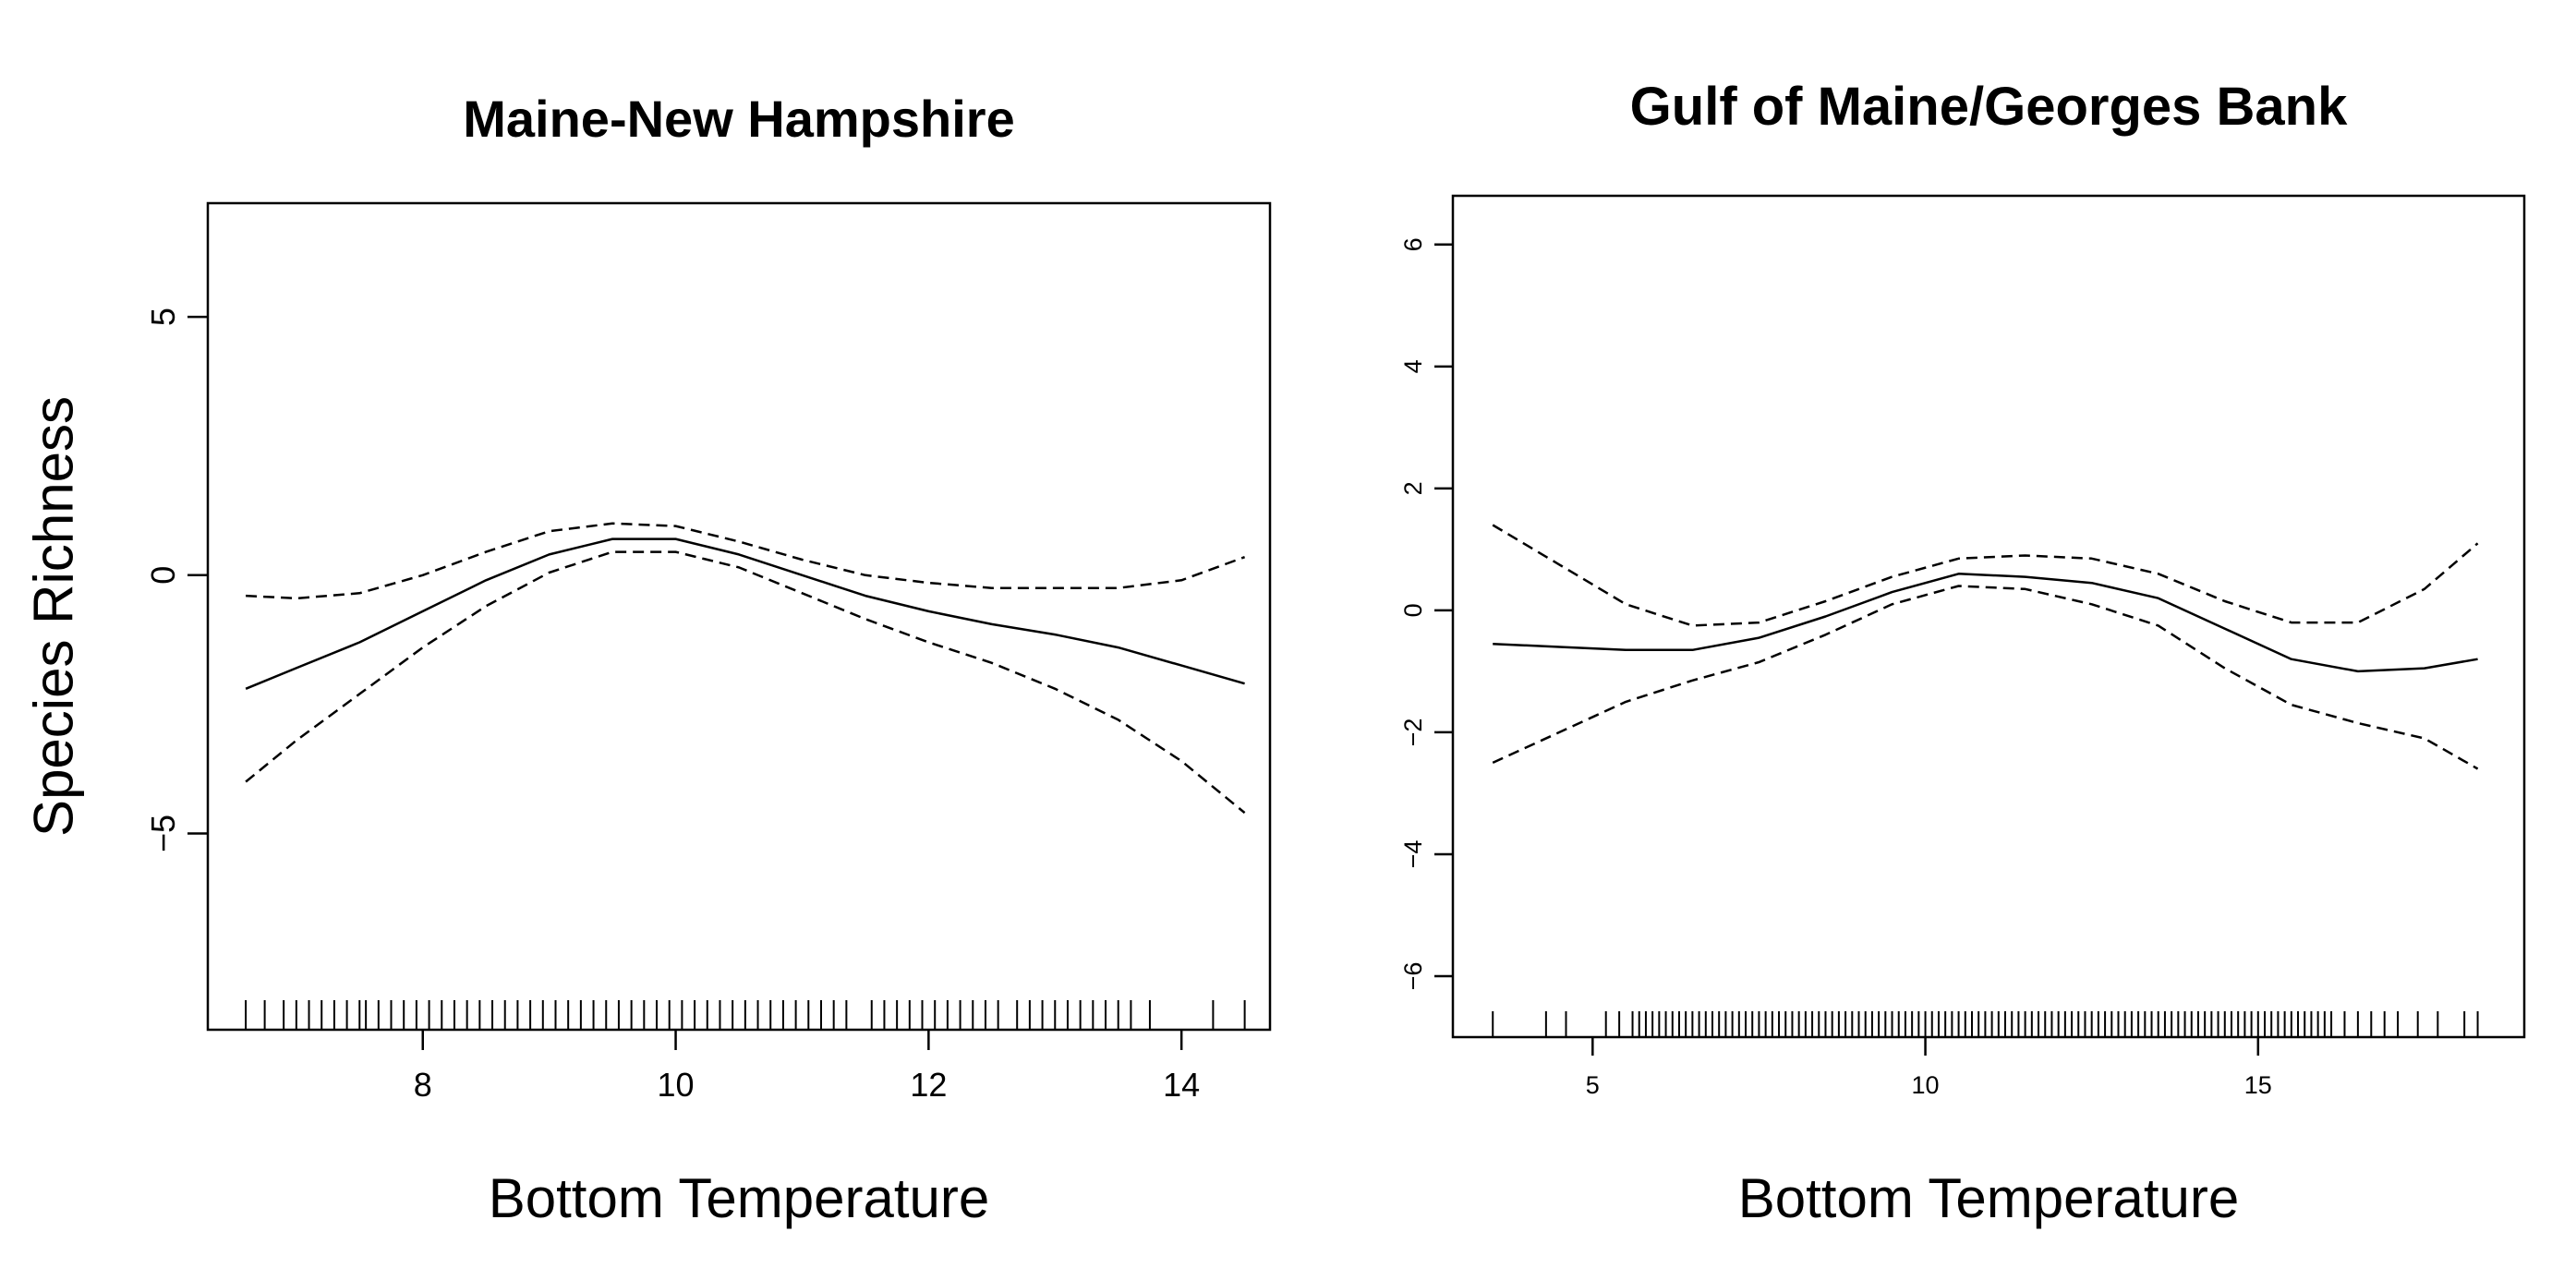  What do you see at coordinates (1413, 854) in the screenshot?
I see `y-tick-label: −4` at bounding box center [1413, 854].